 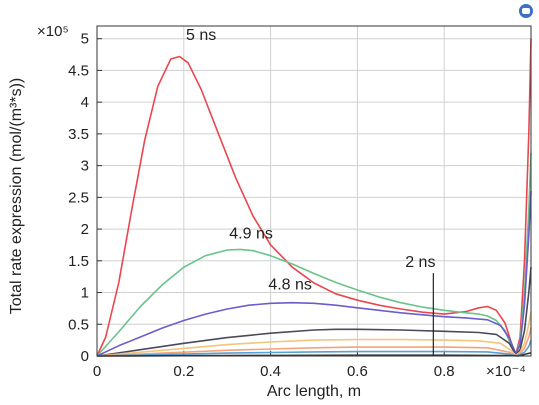 I want to click on annotation-label: 4.8 ns, so click(x=290, y=284).